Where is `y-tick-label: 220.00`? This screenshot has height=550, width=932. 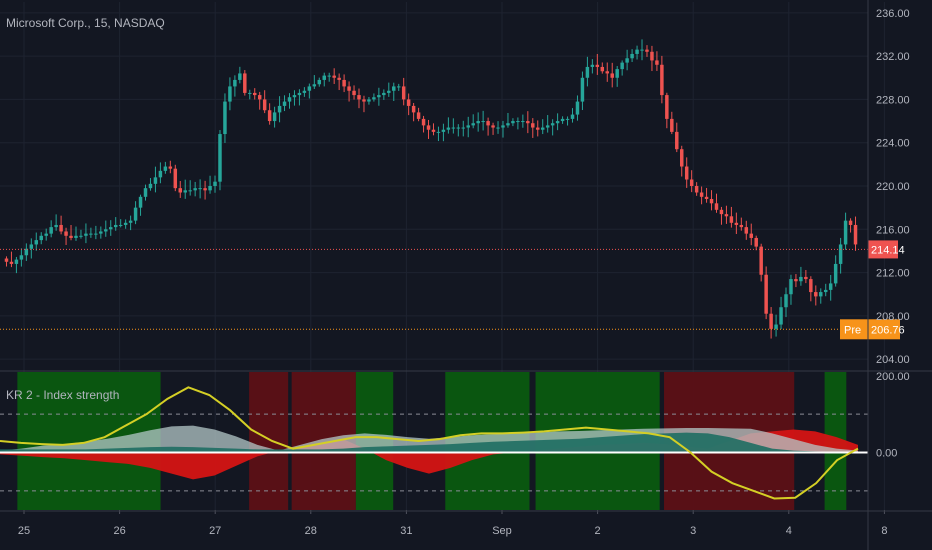
y-tick-label: 220.00 is located at coordinates (893, 187).